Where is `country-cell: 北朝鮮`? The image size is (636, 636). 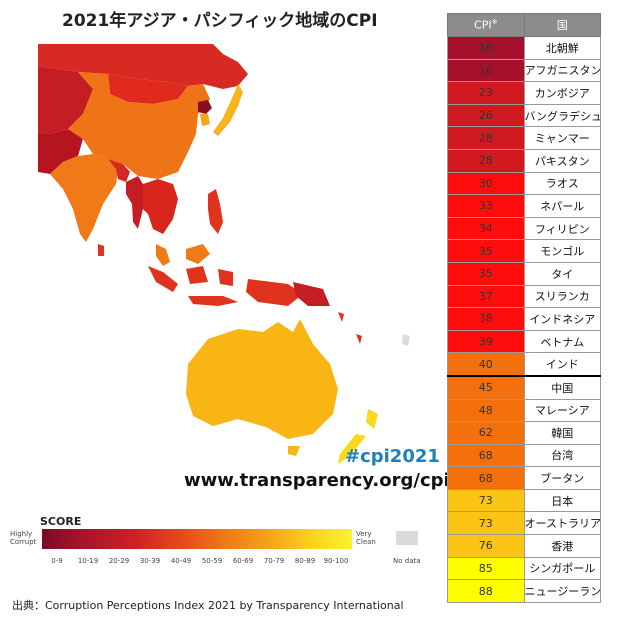
country-cell: 北朝鮮 is located at coordinates (562, 48).